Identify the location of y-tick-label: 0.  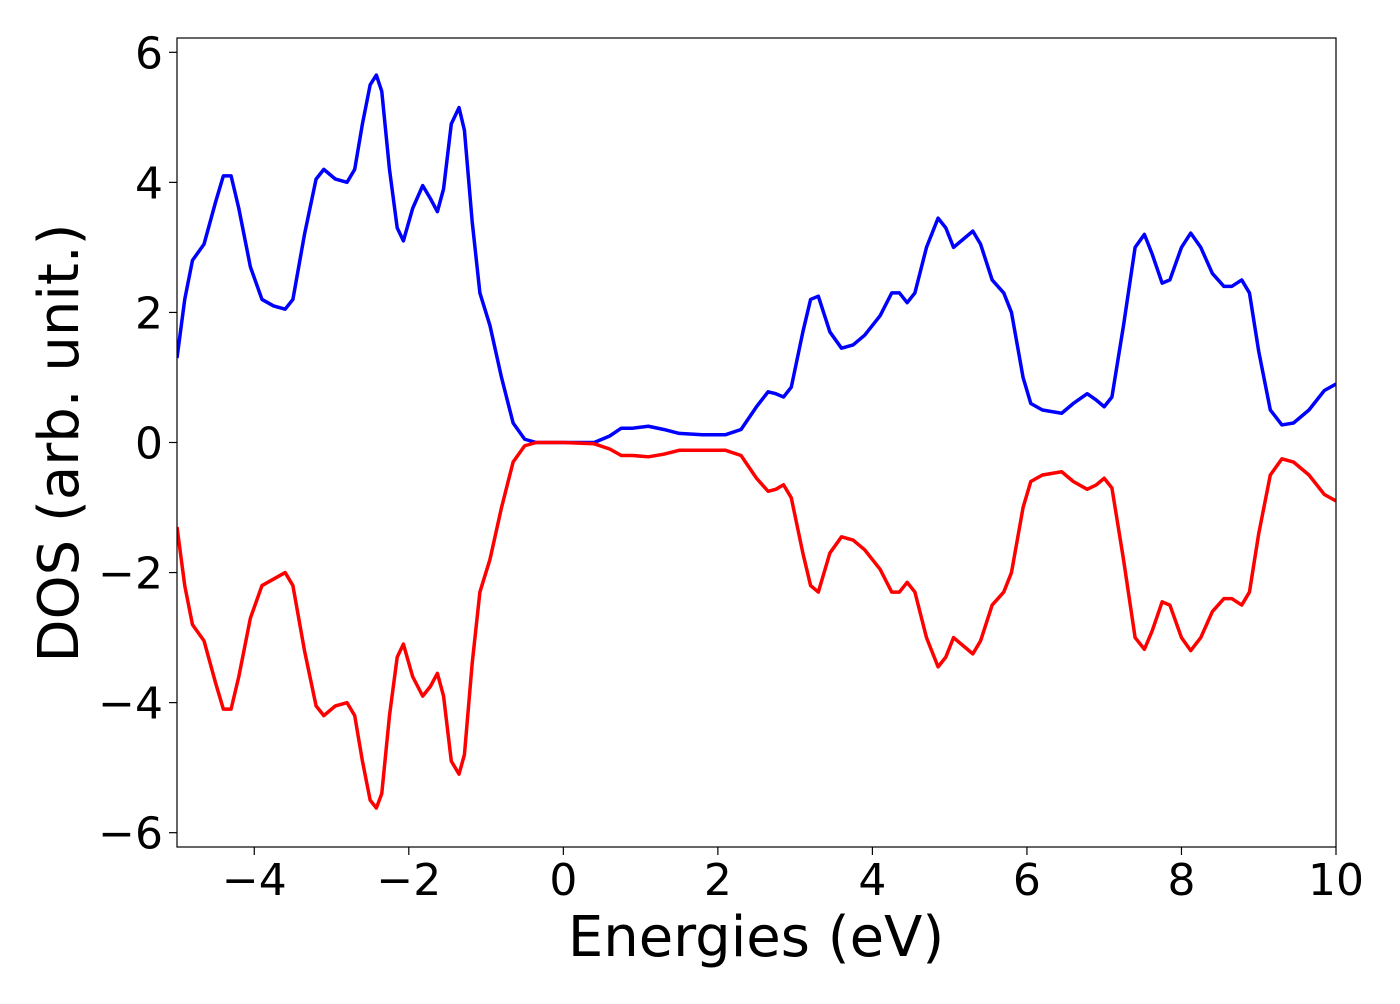
(149, 444).